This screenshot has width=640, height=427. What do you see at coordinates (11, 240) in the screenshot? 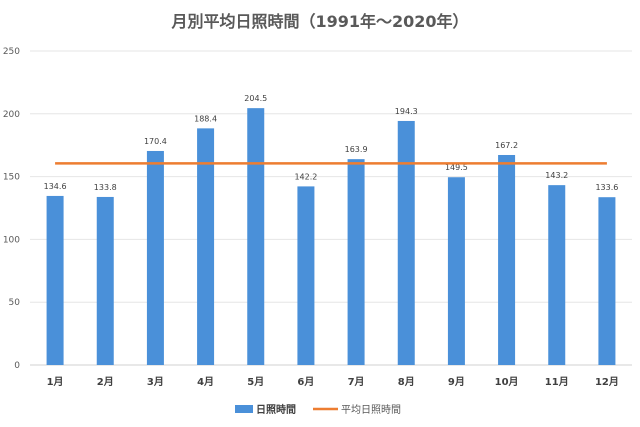
I see `y-tick-label: 100` at bounding box center [11, 240].